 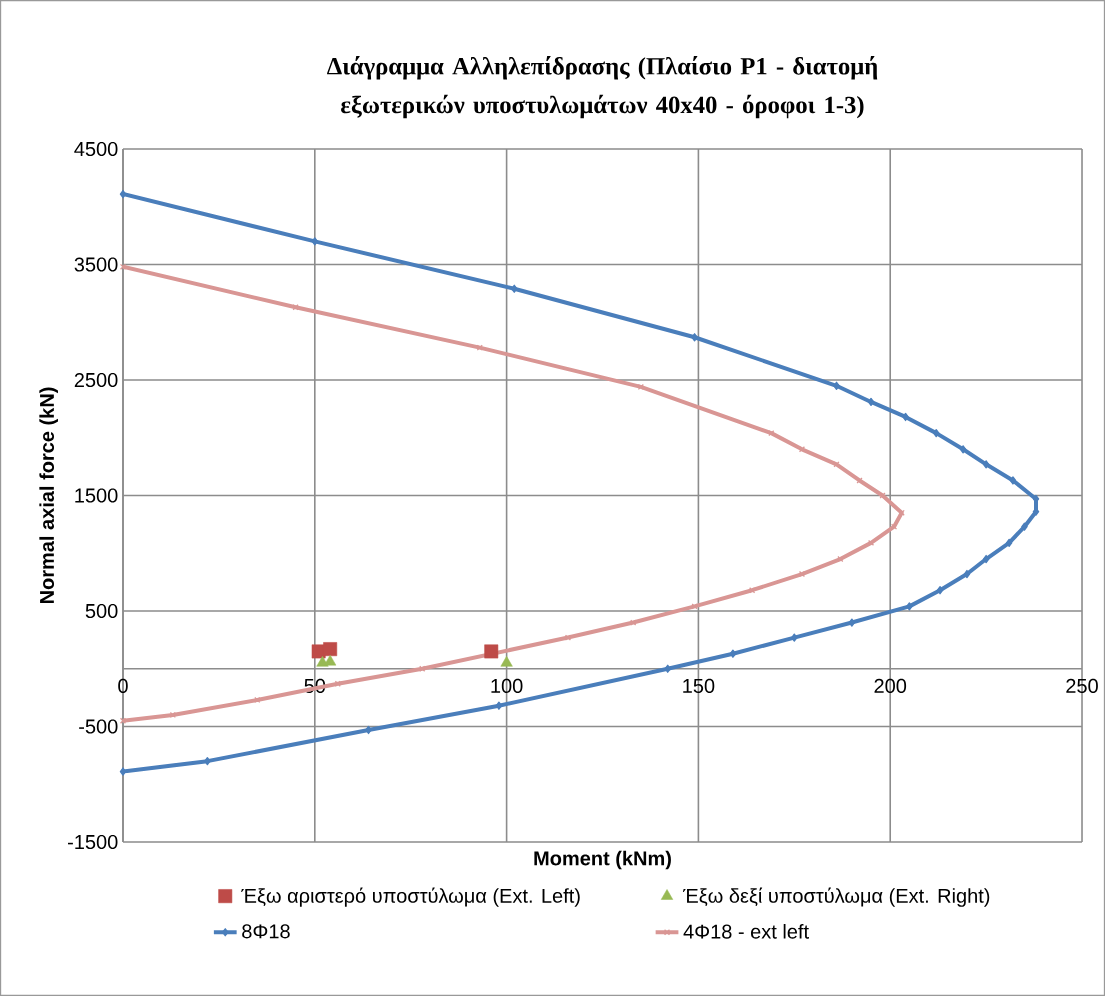 I want to click on y-tick-label: 4500, so click(x=96, y=149).